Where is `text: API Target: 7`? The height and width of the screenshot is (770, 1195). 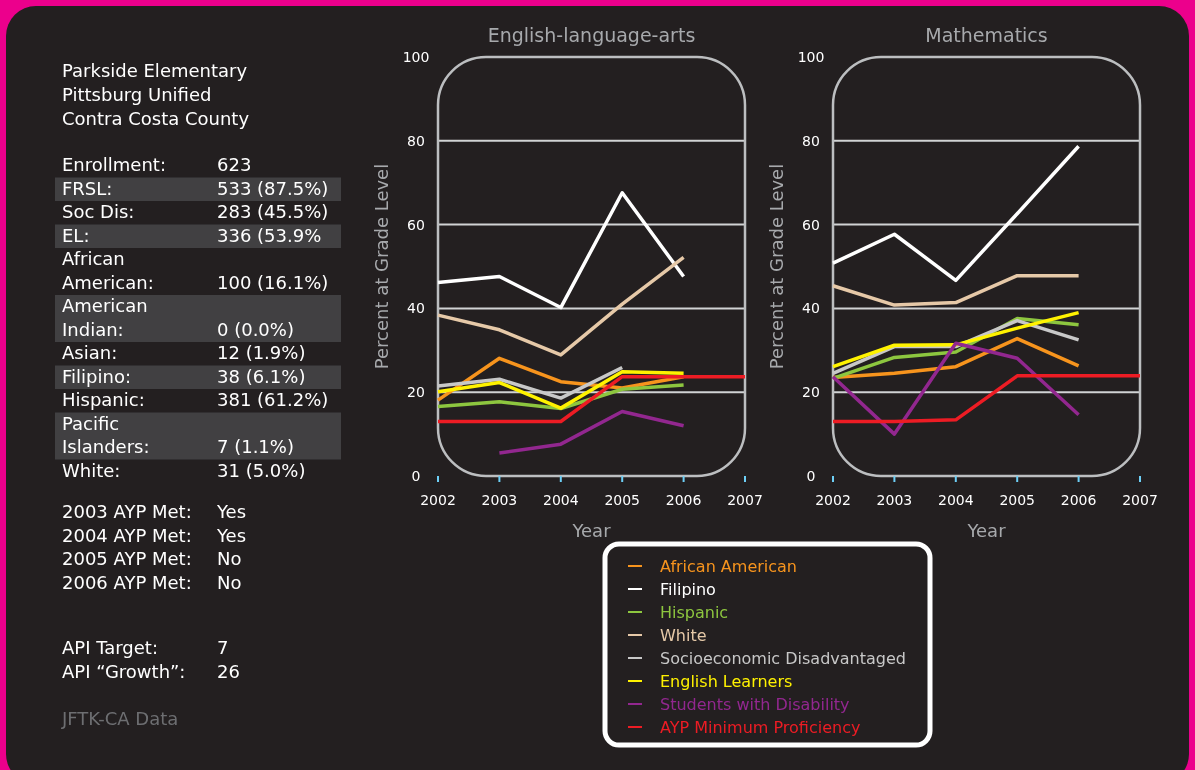
text: API Target: 7 is located at coordinates (145, 647).